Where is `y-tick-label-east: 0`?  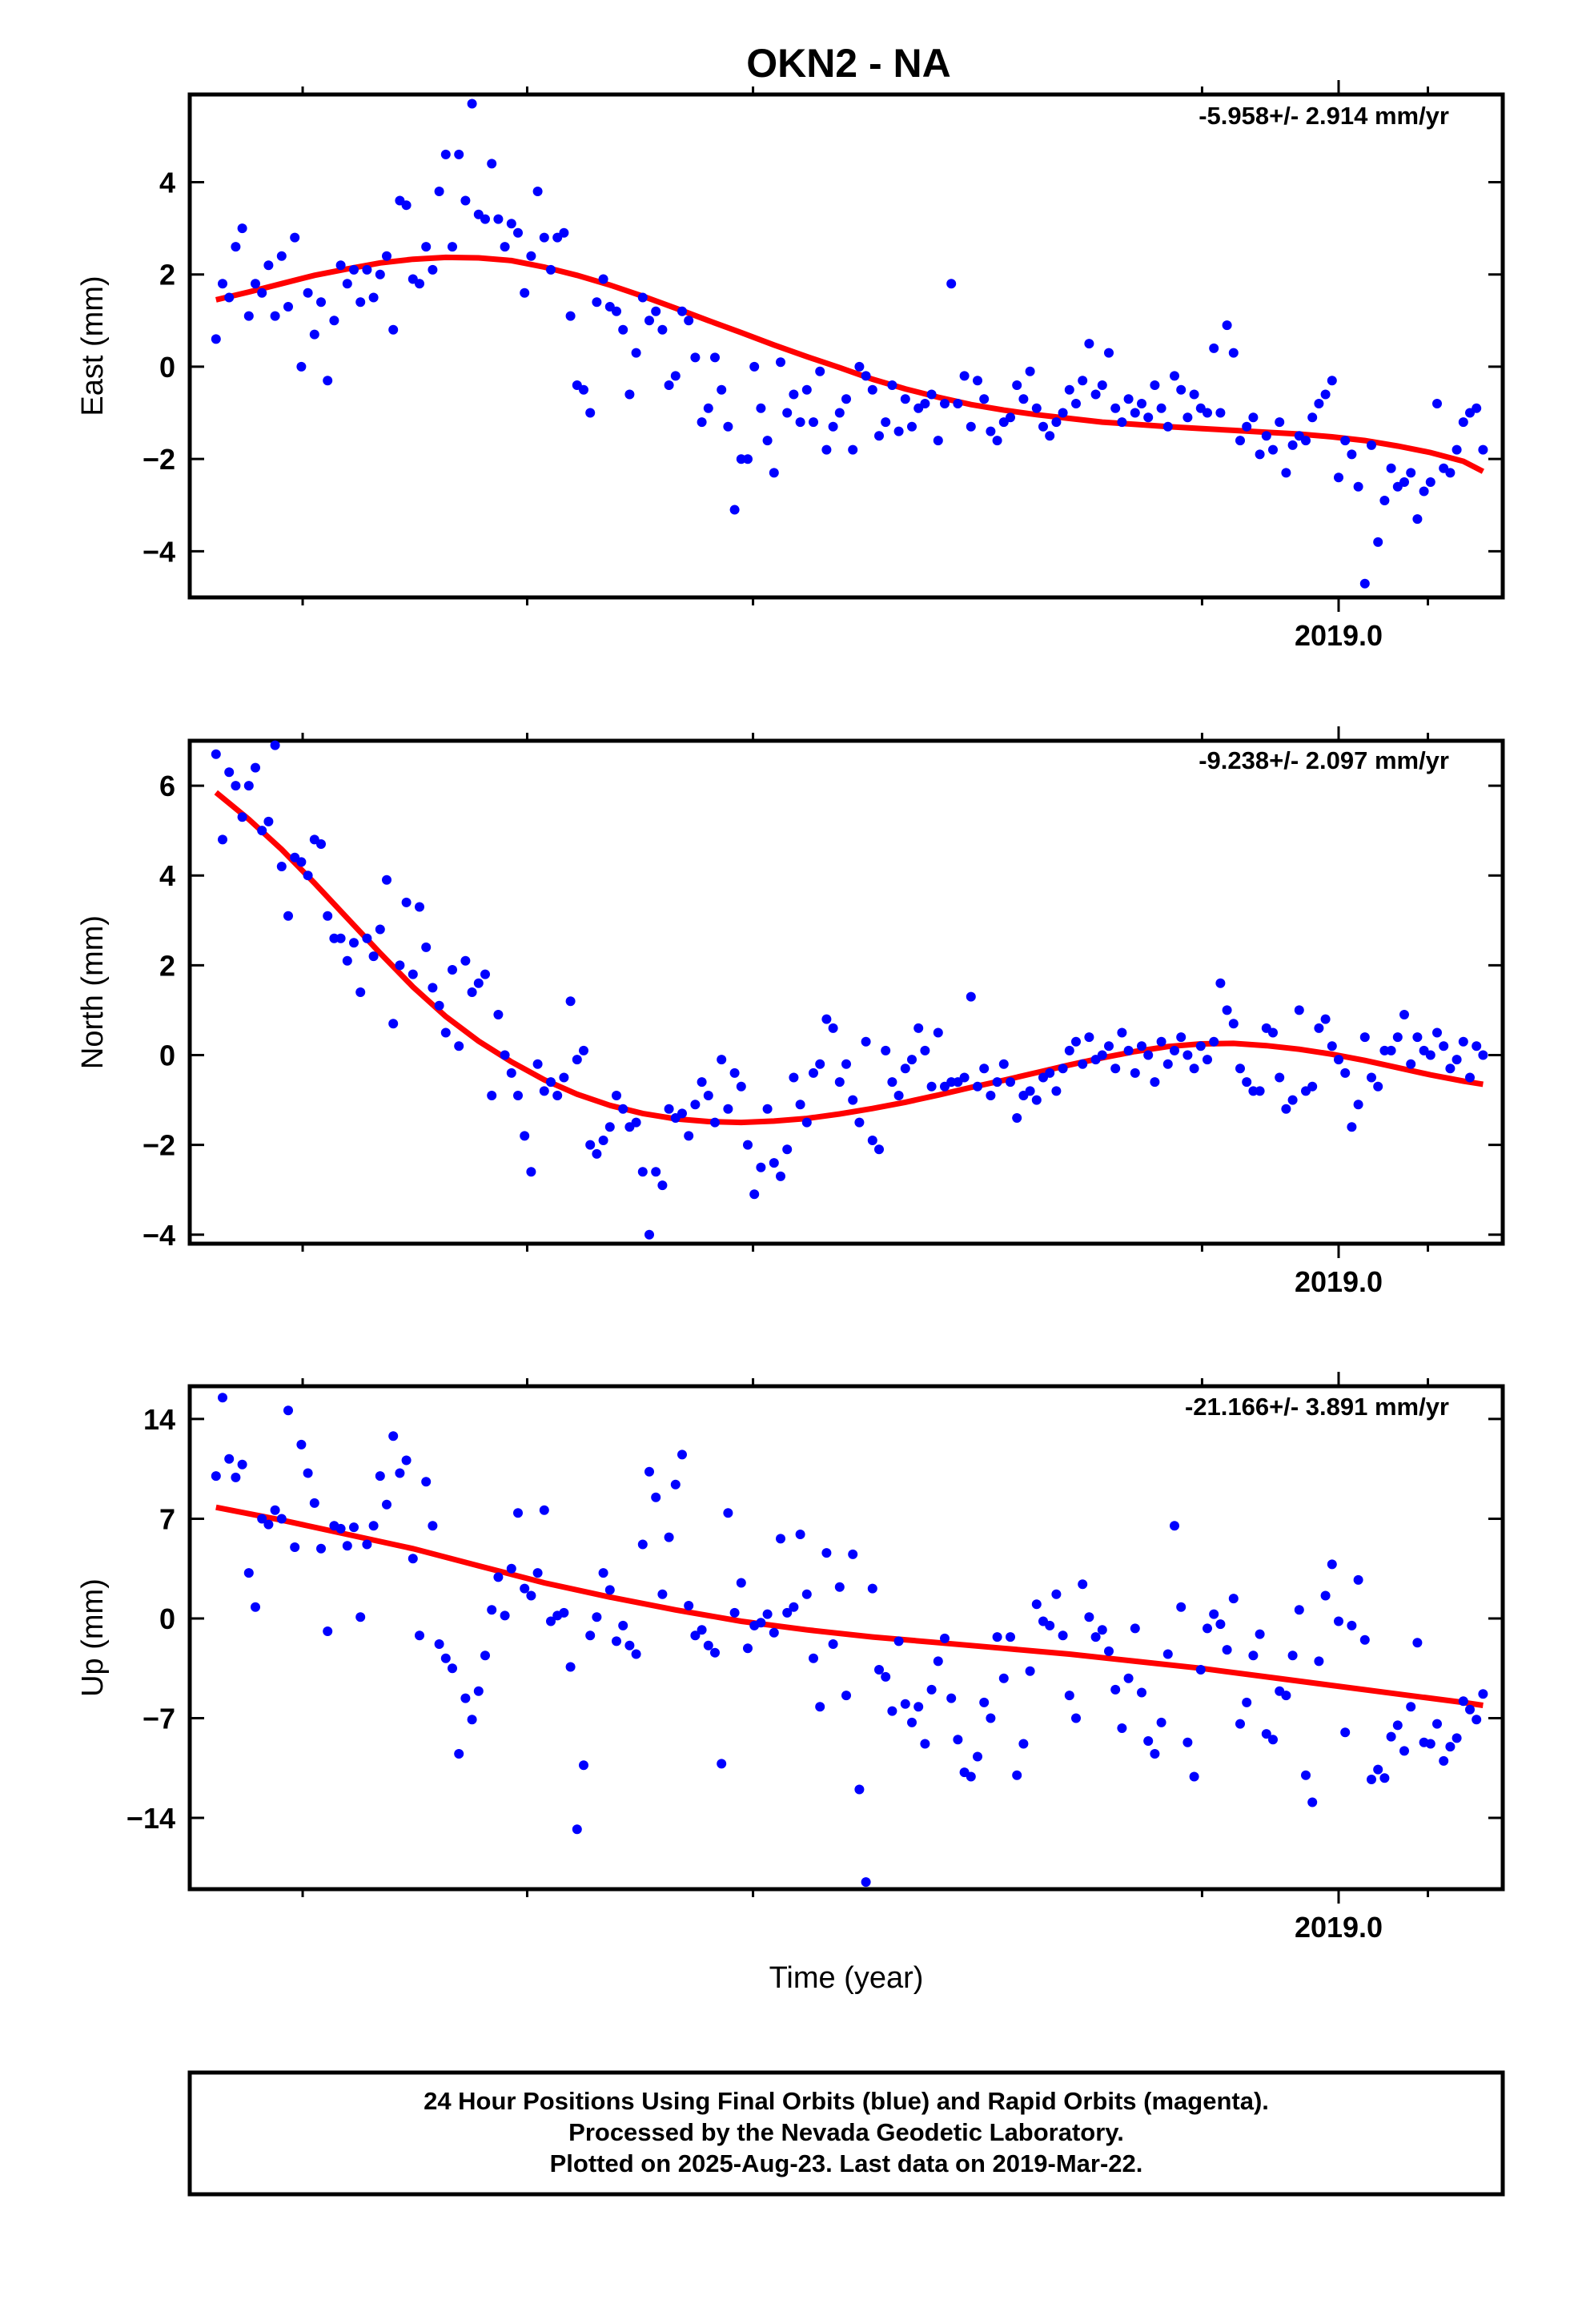
y-tick-label-east: 0 is located at coordinates (167, 367).